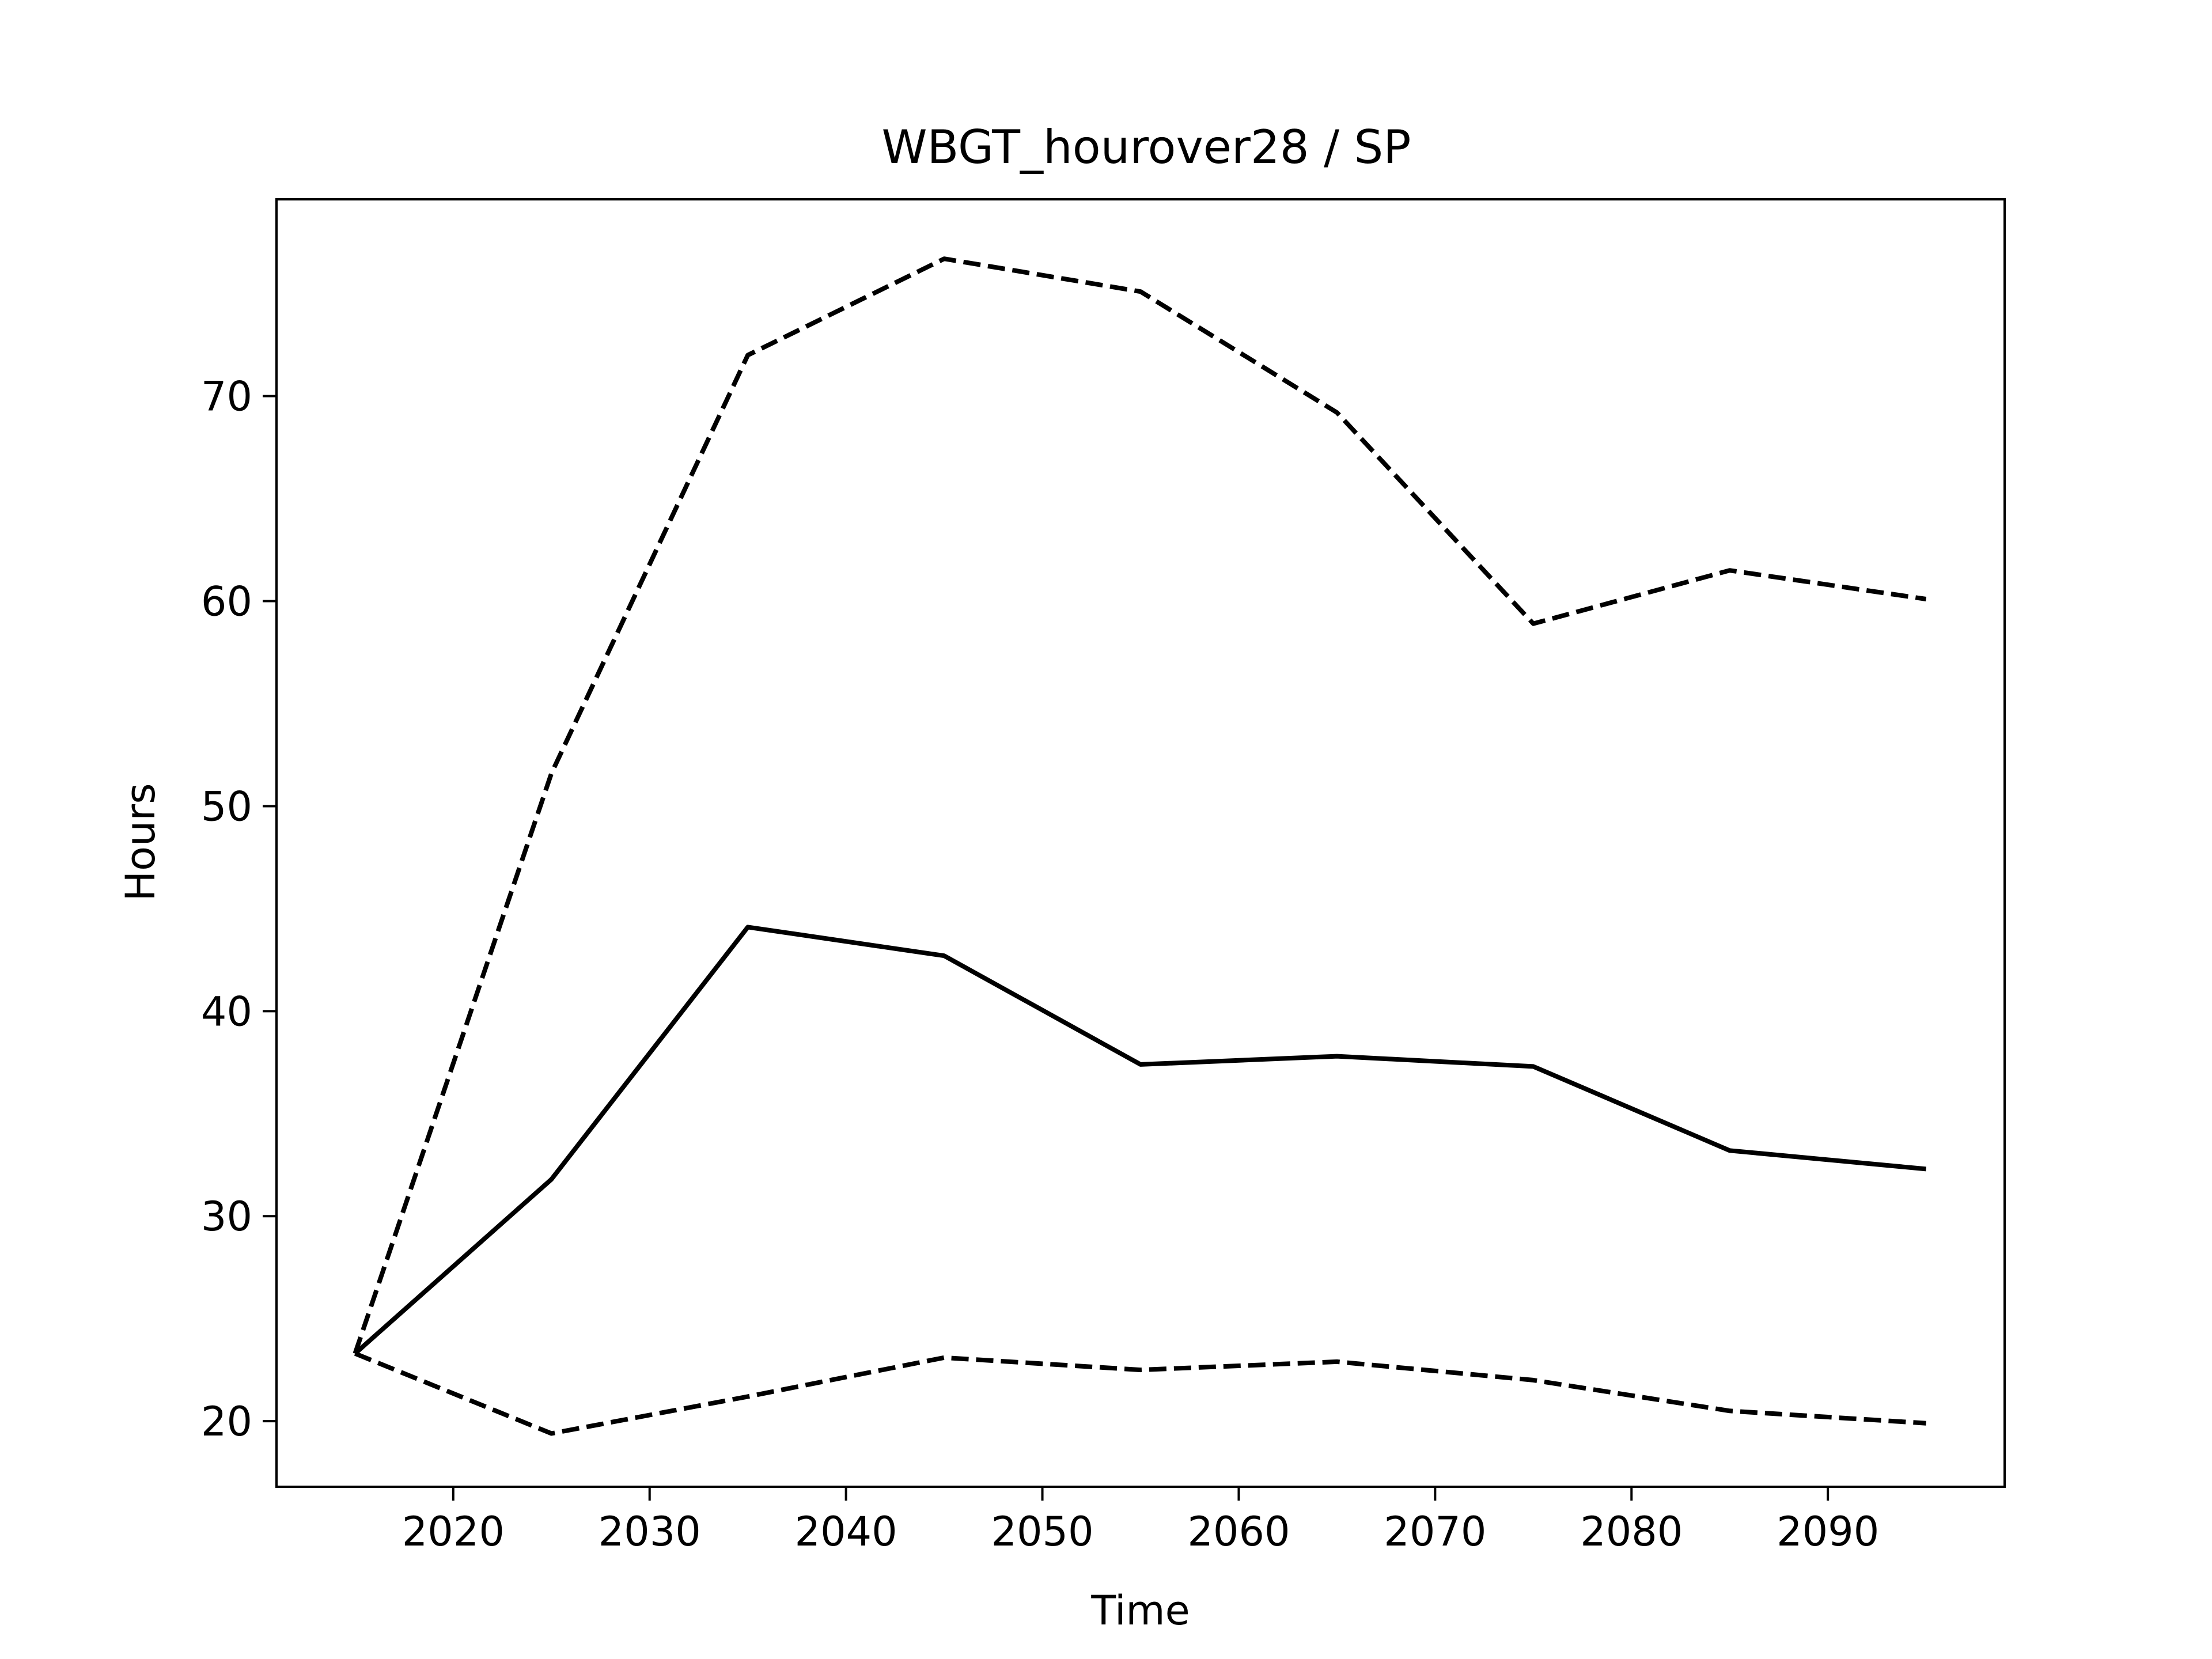 The image size is (2212, 1659). What do you see at coordinates (846, 1531) in the screenshot?
I see `x-tick-label: 2040` at bounding box center [846, 1531].